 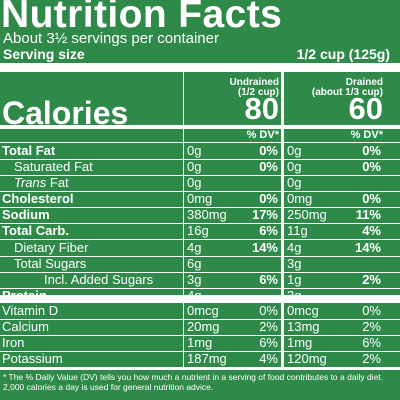 What do you see at coordinates (111, 38) in the screenshot?
I see `servings-per-container: About 3½ servings per container` at bounding box center [111, 38].